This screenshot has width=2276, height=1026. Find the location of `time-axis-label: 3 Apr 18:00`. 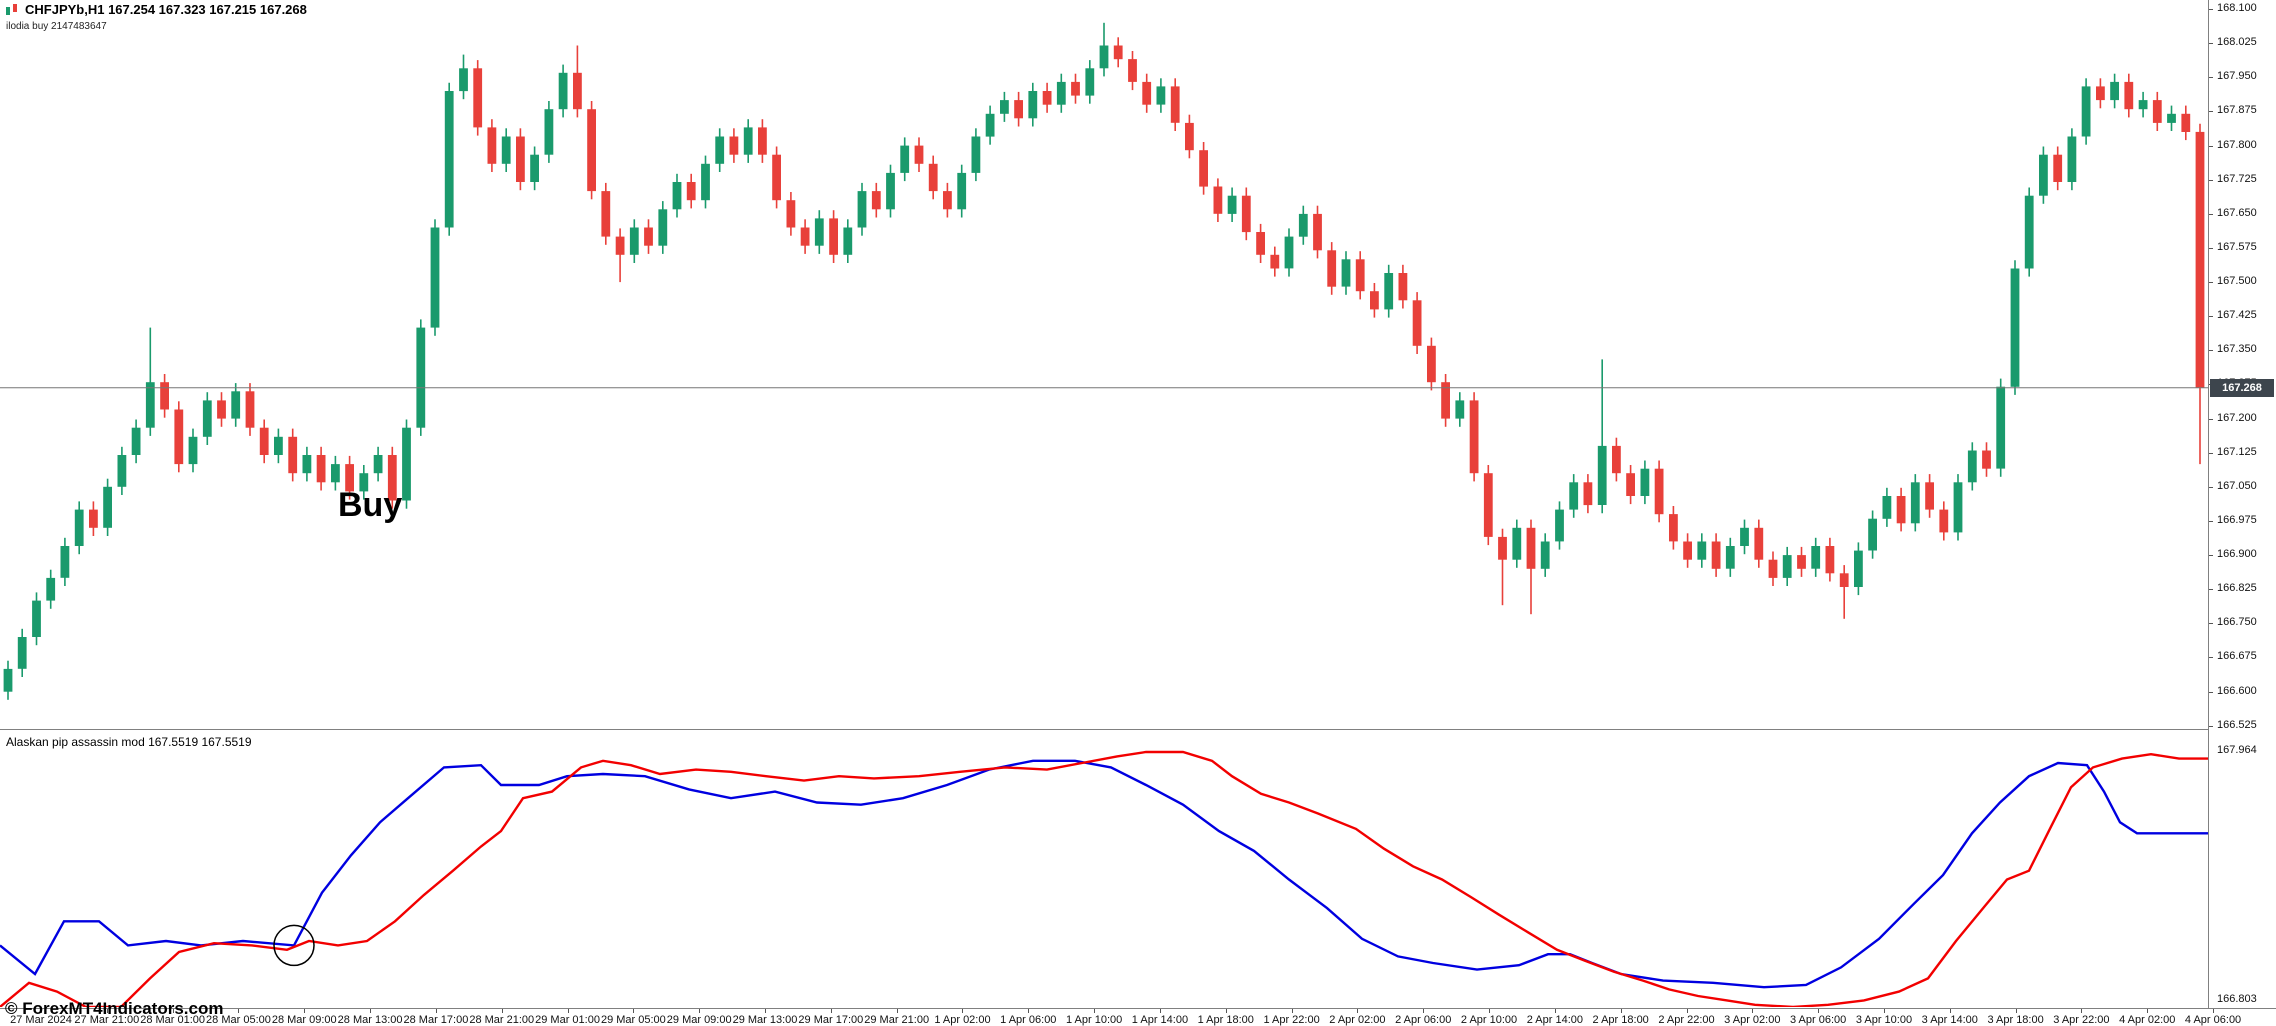

time-axis-label: 3 Apr 18:00 is located at coordinates (2015, 1020).